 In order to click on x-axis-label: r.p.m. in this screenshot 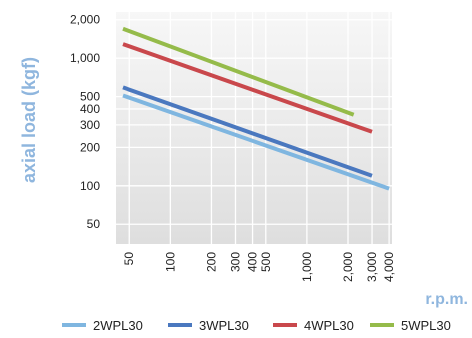, I will do `click(446, 299)`.